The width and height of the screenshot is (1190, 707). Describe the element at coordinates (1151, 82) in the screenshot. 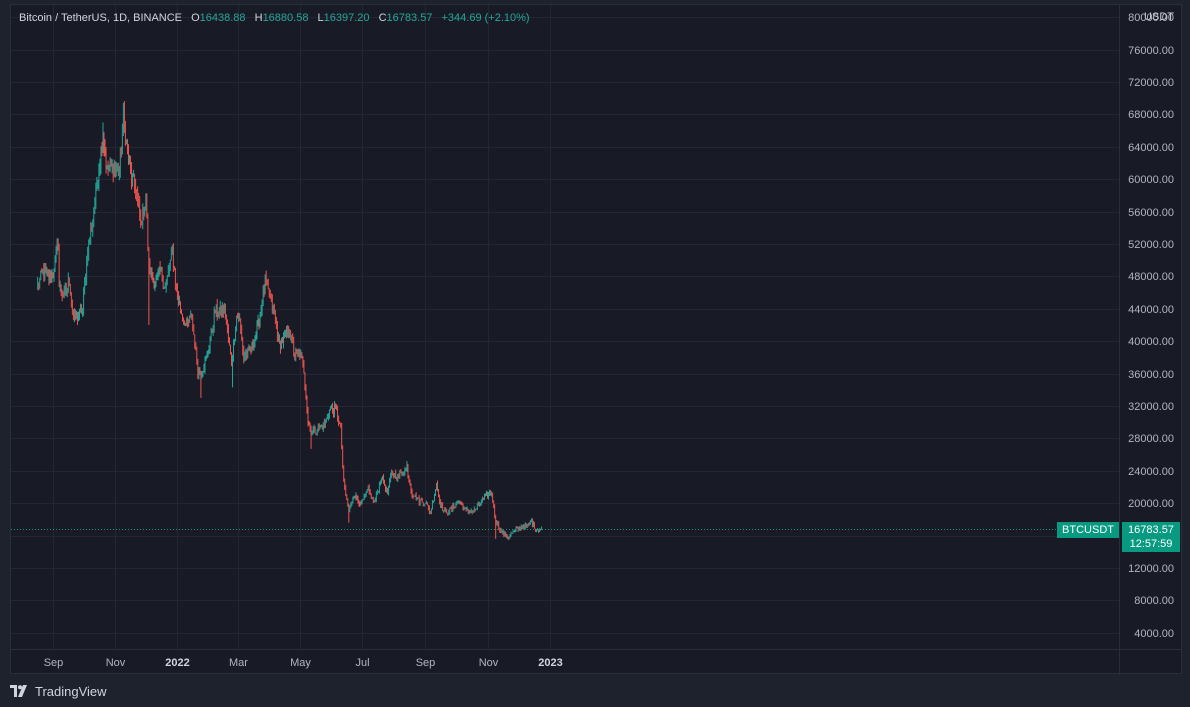

I see `y-tick-label: 72000.00` at that location.